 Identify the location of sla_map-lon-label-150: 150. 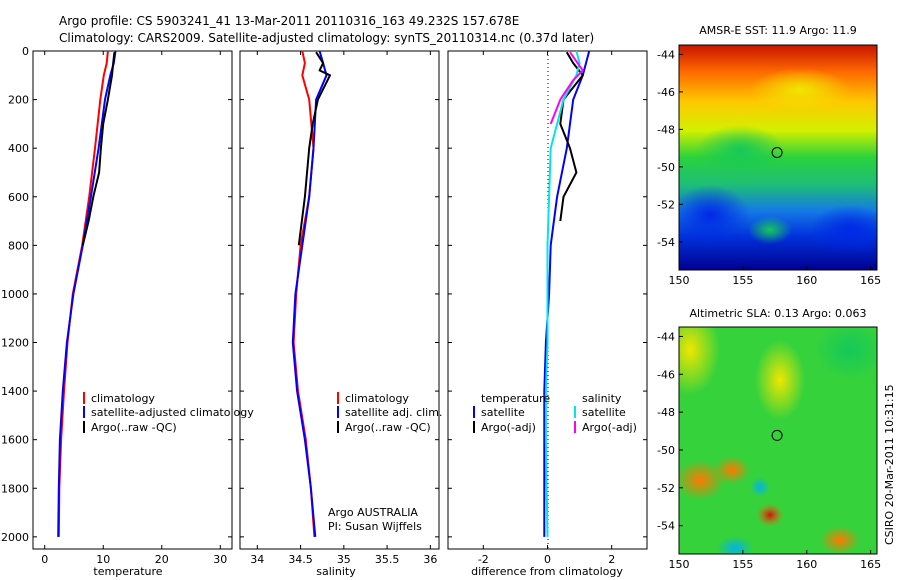
(679, 564).